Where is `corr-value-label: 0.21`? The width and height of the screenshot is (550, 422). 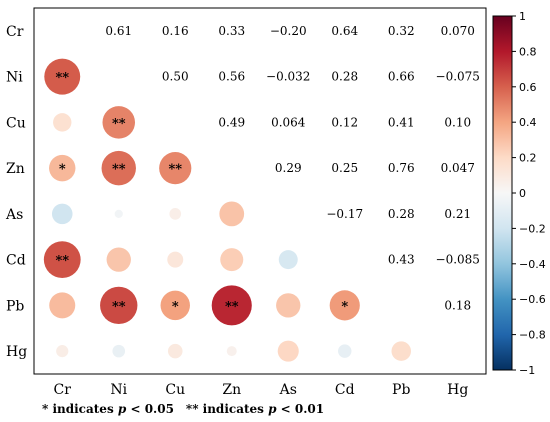 corr-value-label: 0.21 is located at coordinates (457, 214).